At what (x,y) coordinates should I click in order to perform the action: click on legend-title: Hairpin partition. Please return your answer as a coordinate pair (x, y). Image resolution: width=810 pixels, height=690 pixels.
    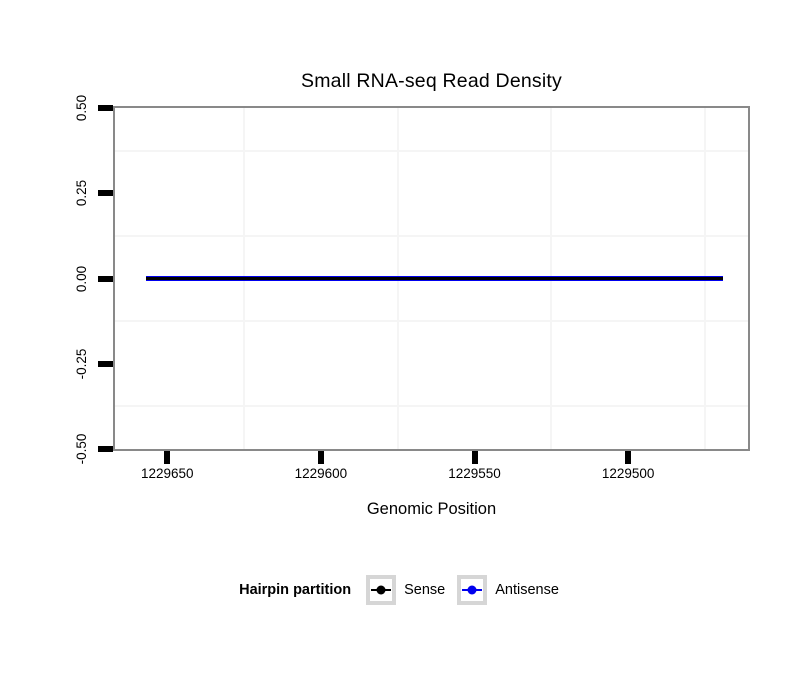
    Looking at the image, I should click on (295, 590).